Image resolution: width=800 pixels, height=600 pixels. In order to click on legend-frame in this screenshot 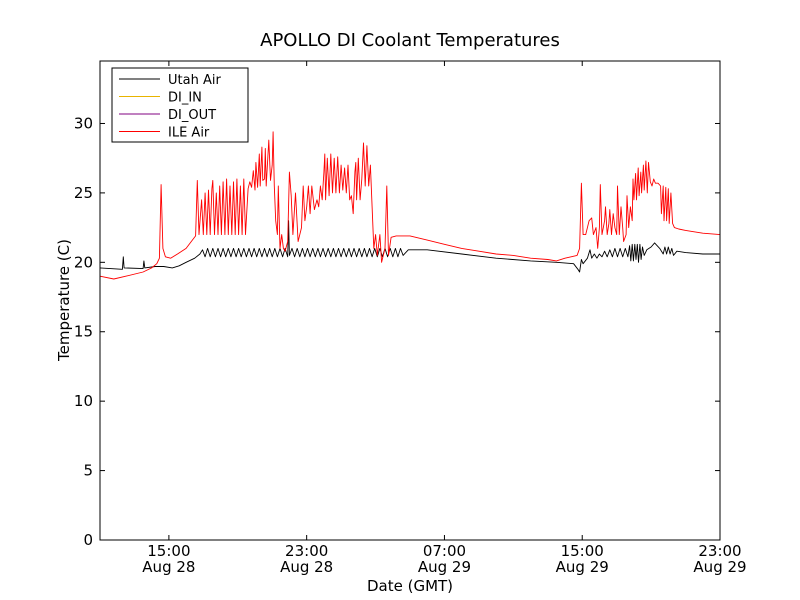, I will do `click(180, 105)`.